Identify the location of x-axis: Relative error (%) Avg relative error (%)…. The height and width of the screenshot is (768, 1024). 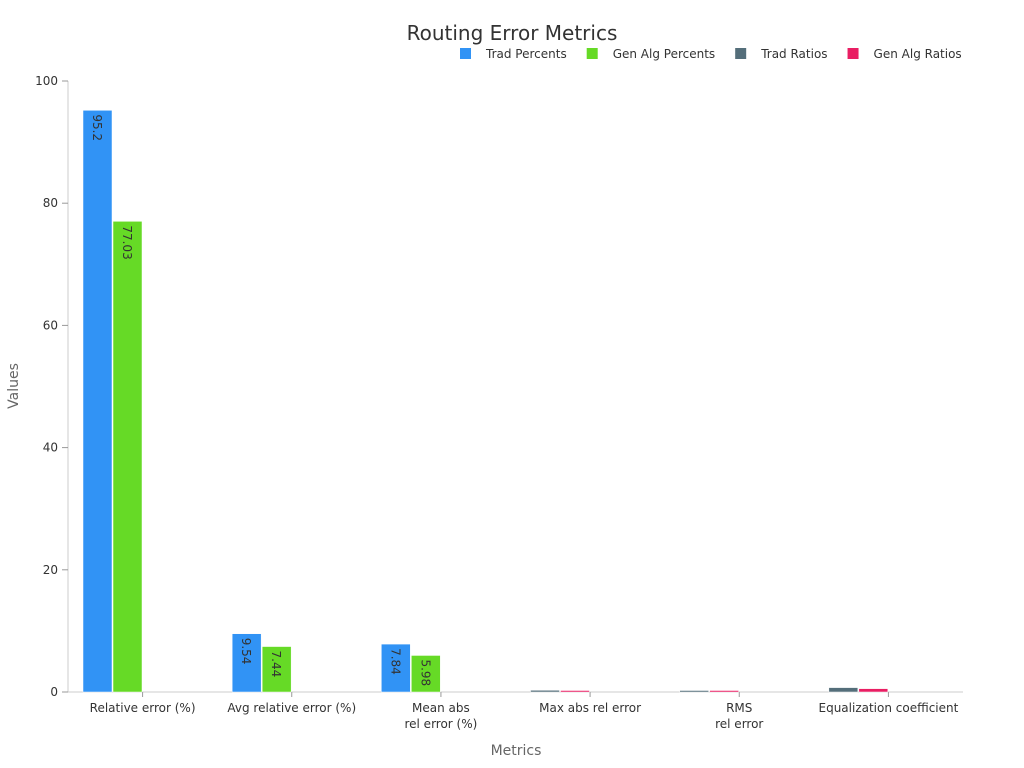
(515, 711).